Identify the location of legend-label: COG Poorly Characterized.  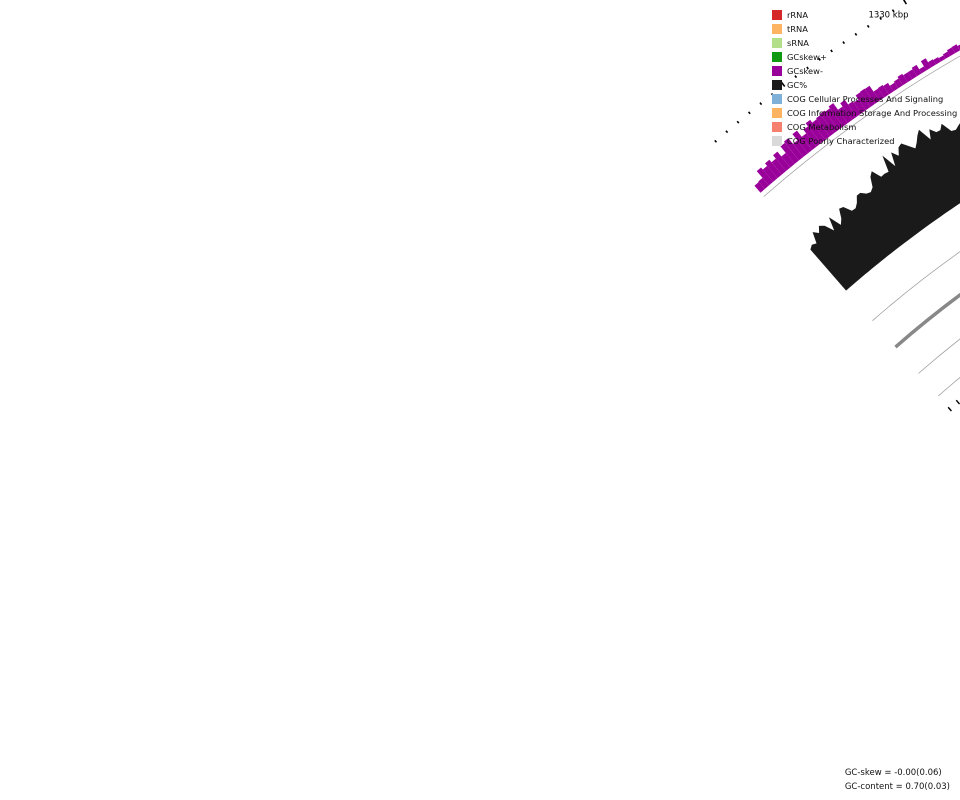
(841, 141).